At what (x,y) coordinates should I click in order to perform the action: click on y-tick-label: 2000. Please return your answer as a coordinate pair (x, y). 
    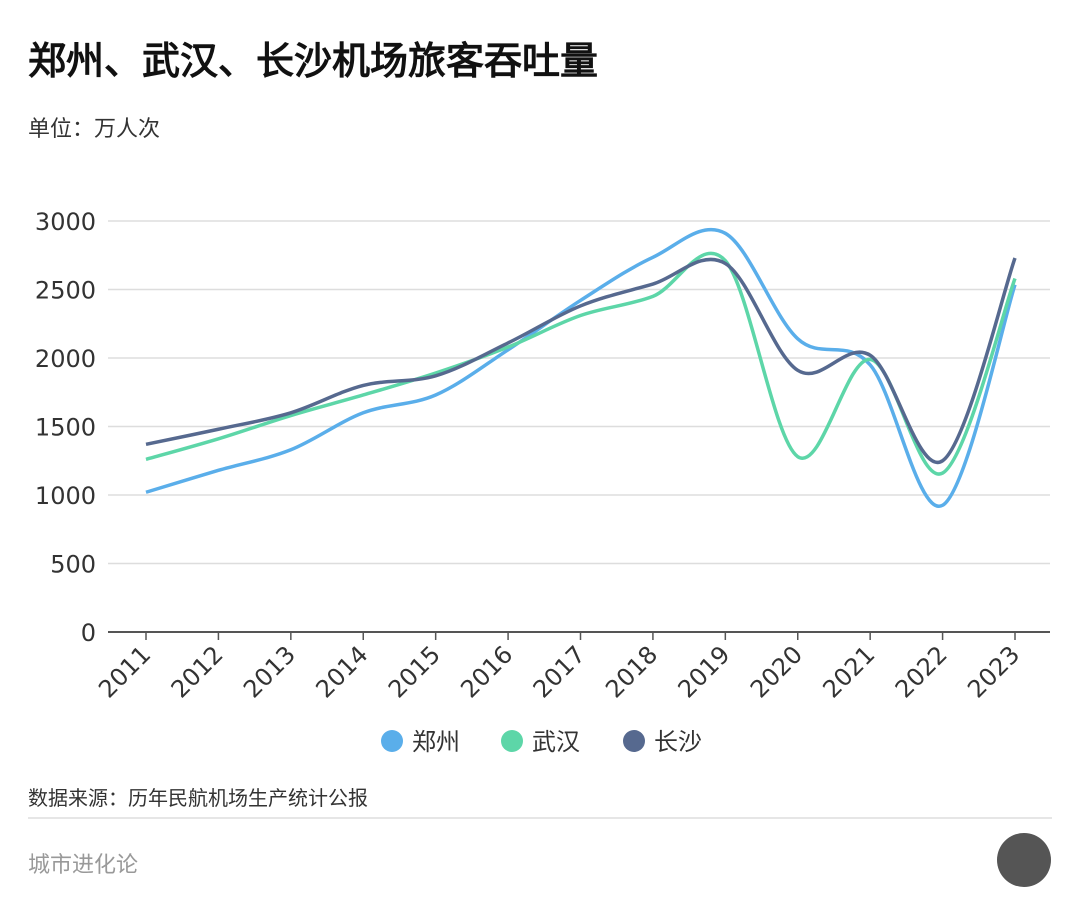
    Looking at the image, I should click on (65, 359).